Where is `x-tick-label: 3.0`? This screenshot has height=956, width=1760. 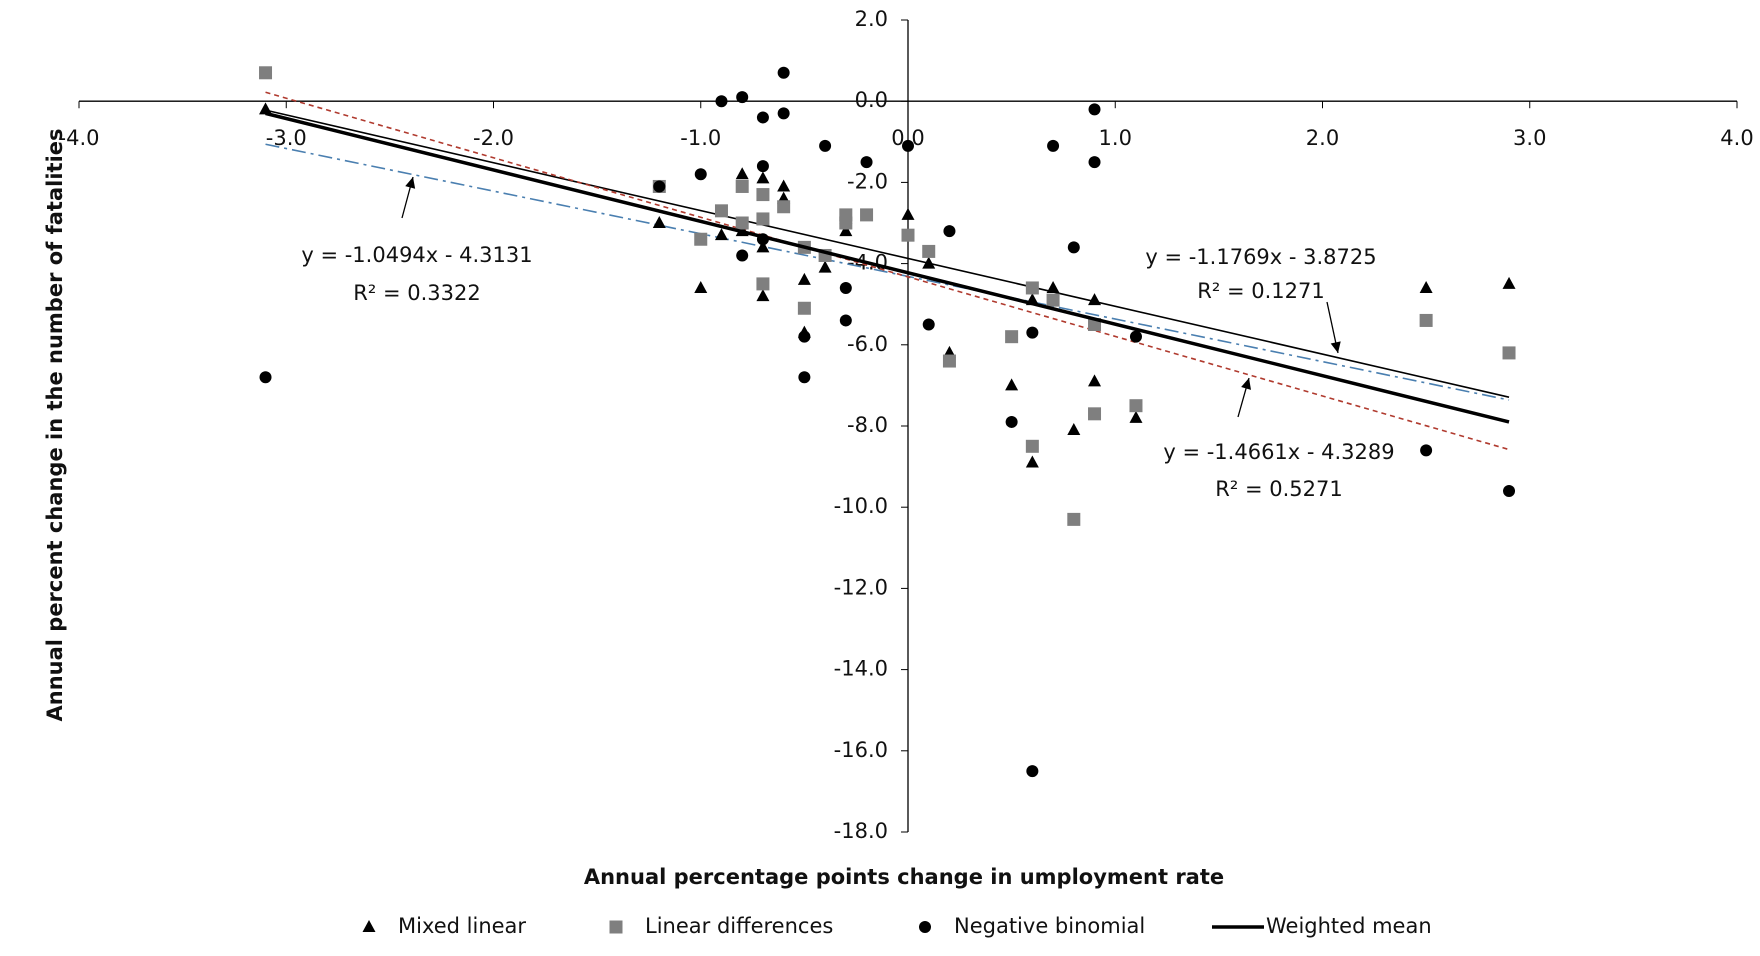
x-tick-label: 3.0 is located at coordinates (1529, 138).